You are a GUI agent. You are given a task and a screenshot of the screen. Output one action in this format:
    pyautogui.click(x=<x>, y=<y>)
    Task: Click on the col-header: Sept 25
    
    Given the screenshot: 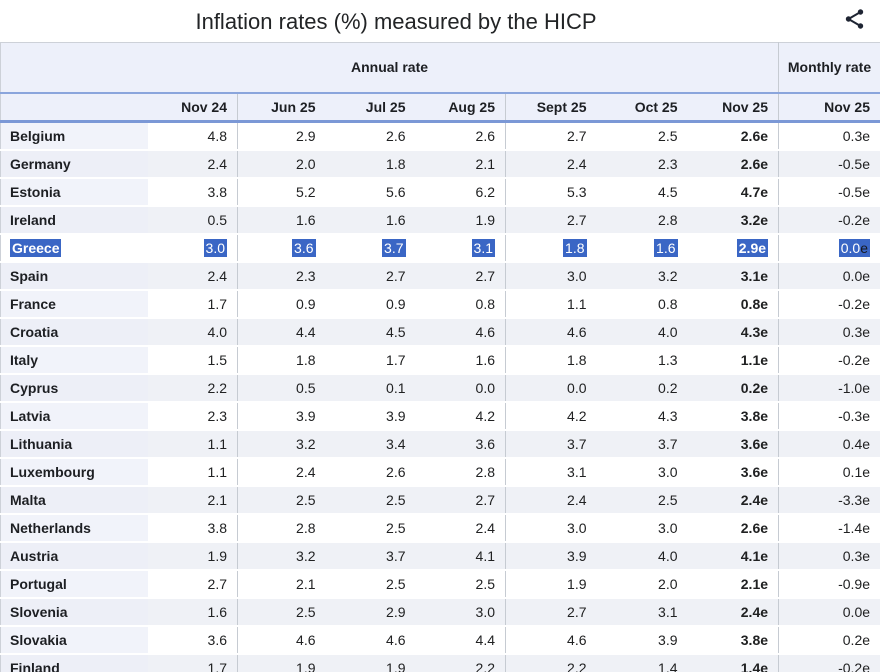 What is the action you would take?
    pyautogui.click(x=551, y=108)
    